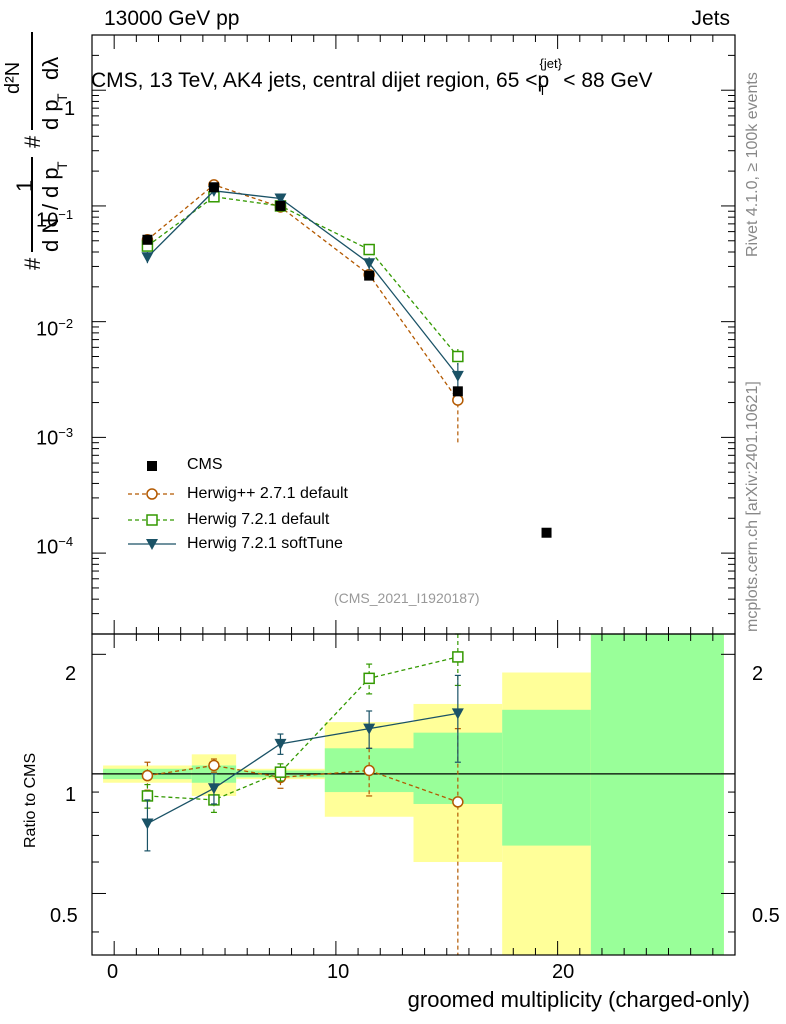  What do you see at coordinates (55, 546) in the screenshot?
I see `main-y-tick-label: 10⁻⁴` at bounding box center [55, 546].